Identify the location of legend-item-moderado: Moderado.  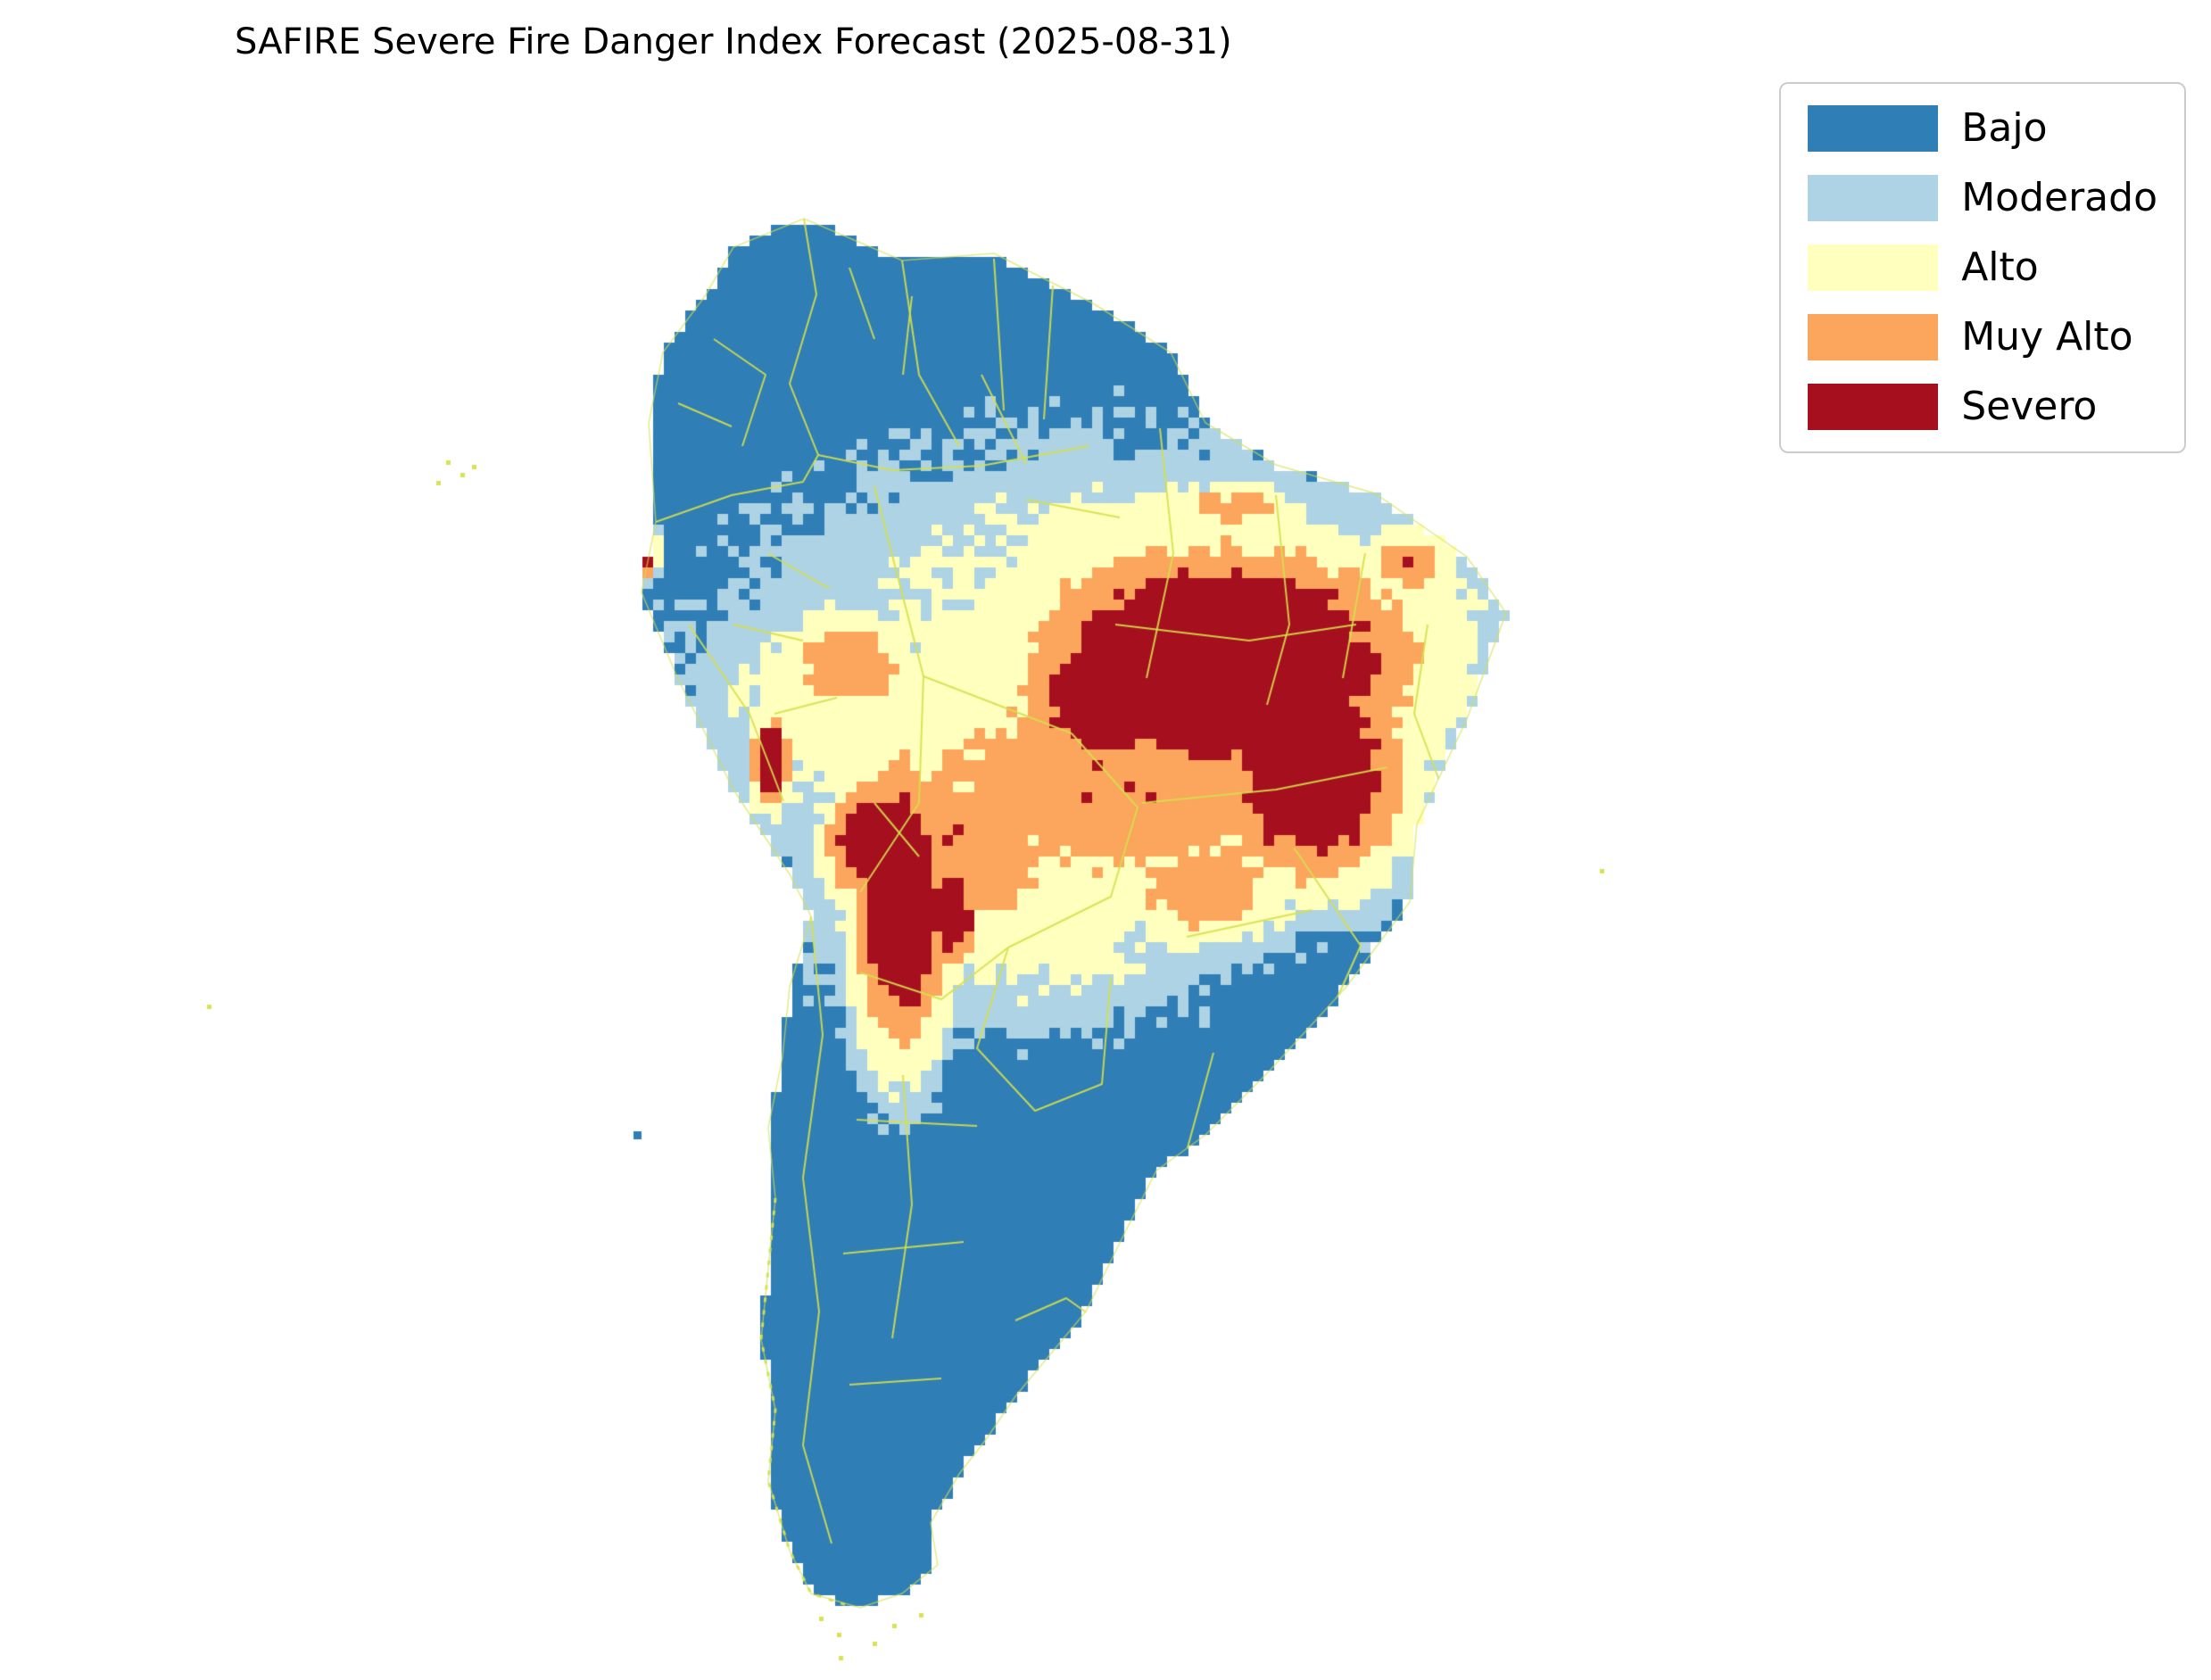
(1983, 198).